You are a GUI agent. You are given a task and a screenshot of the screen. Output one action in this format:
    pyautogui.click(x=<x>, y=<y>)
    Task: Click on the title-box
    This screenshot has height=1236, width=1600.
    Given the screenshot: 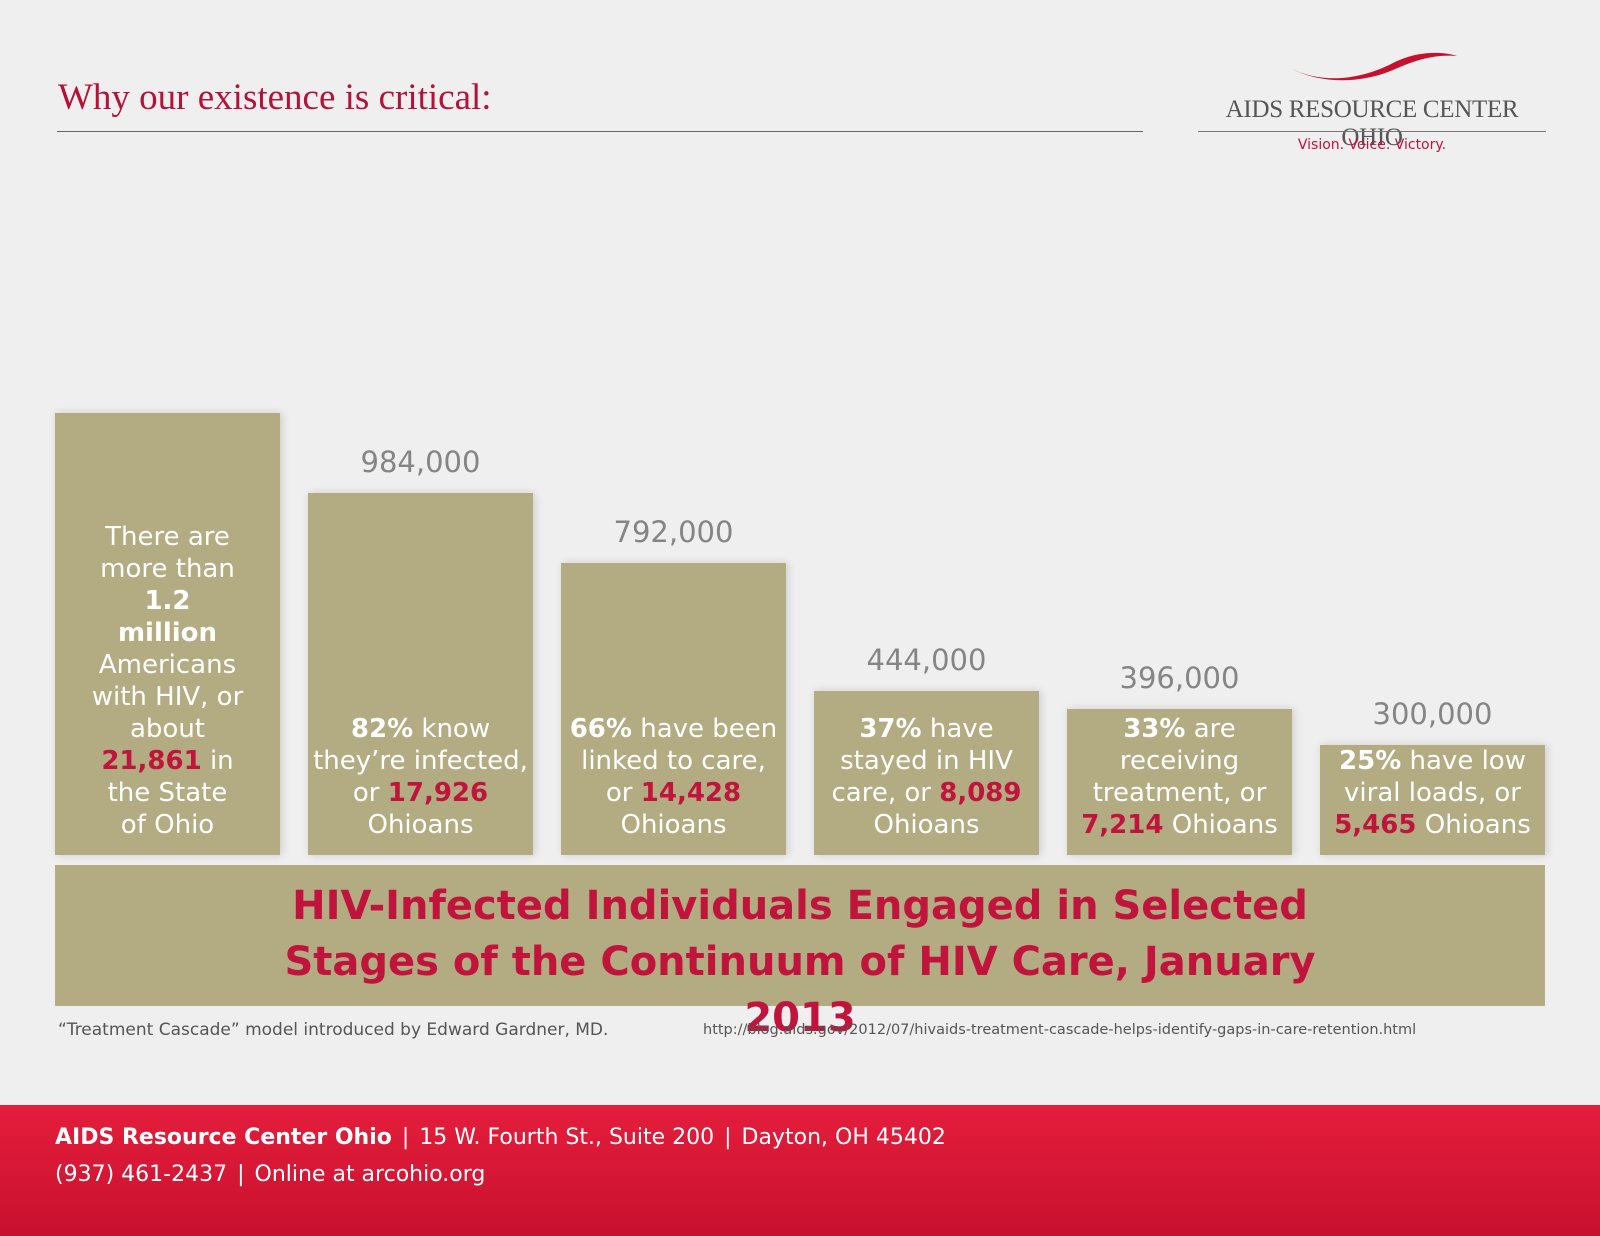 What is the action you would take?
    pyautogui.click(x=800, y=935)
    